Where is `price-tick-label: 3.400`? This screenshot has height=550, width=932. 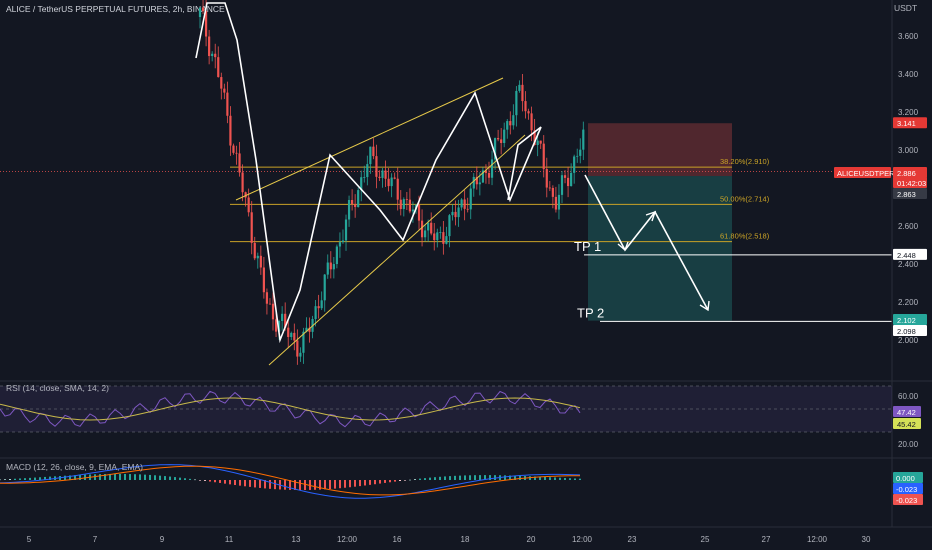
price-tick-label: 3.400 is located at coordinates (908, 74).